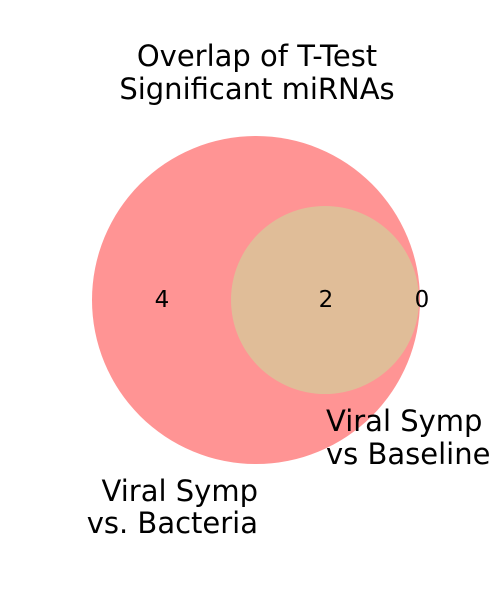 This screenshot has width=500, height=600. Describe the element at coordinates (422, 300) in the screenshot. I see `count-second-only: 0` at that location.